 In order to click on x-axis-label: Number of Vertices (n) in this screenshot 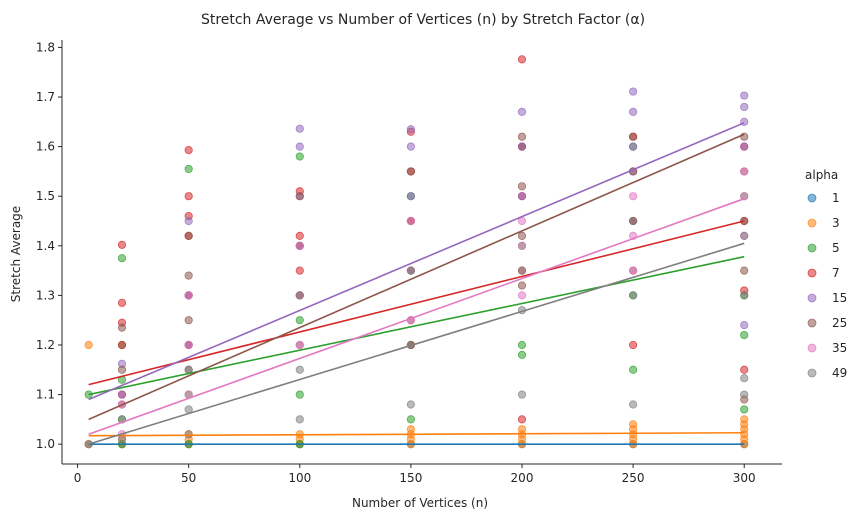, I will do `click(420, 503)`.